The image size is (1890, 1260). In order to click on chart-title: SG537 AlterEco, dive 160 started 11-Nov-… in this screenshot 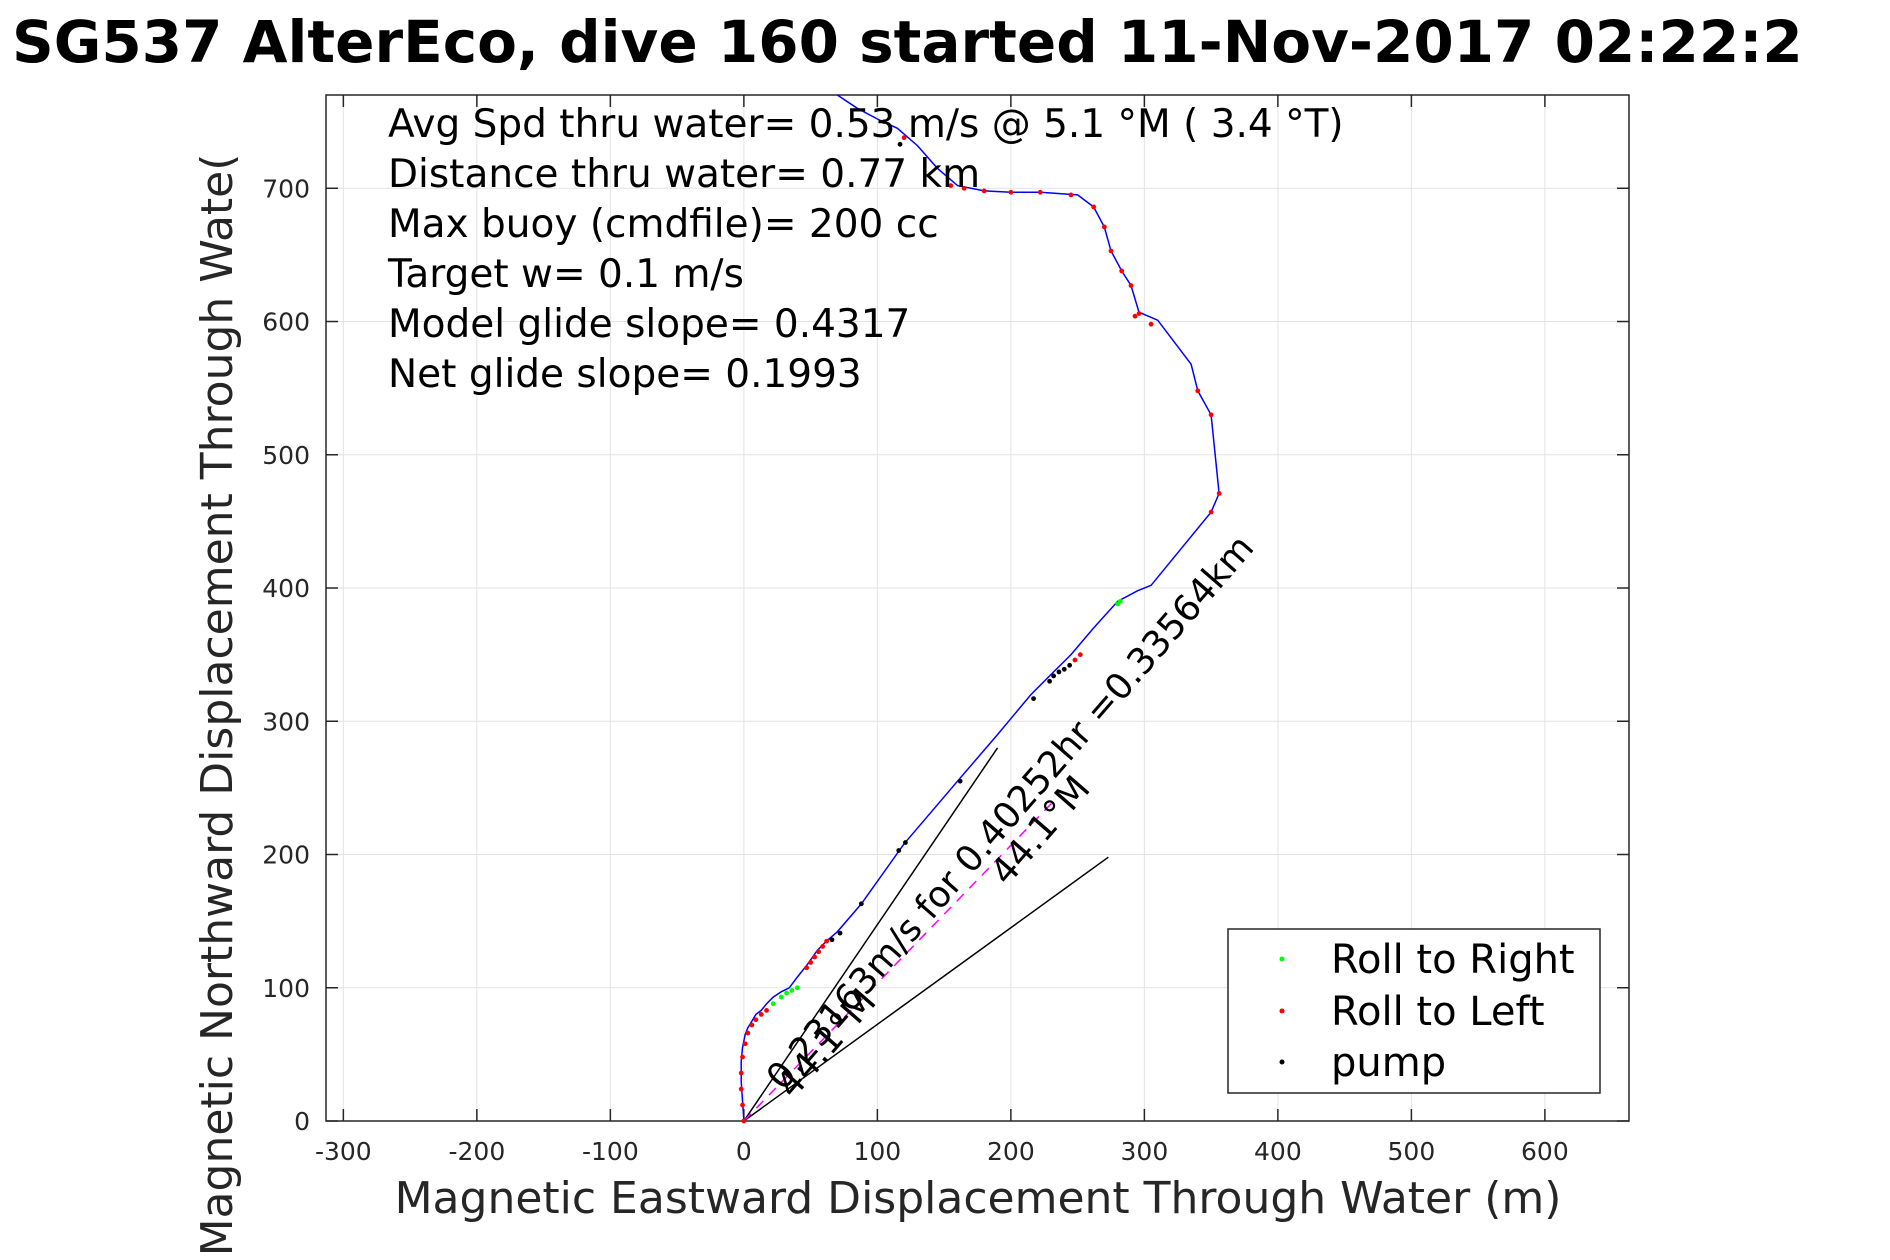, I will do `click(907, 42)`.